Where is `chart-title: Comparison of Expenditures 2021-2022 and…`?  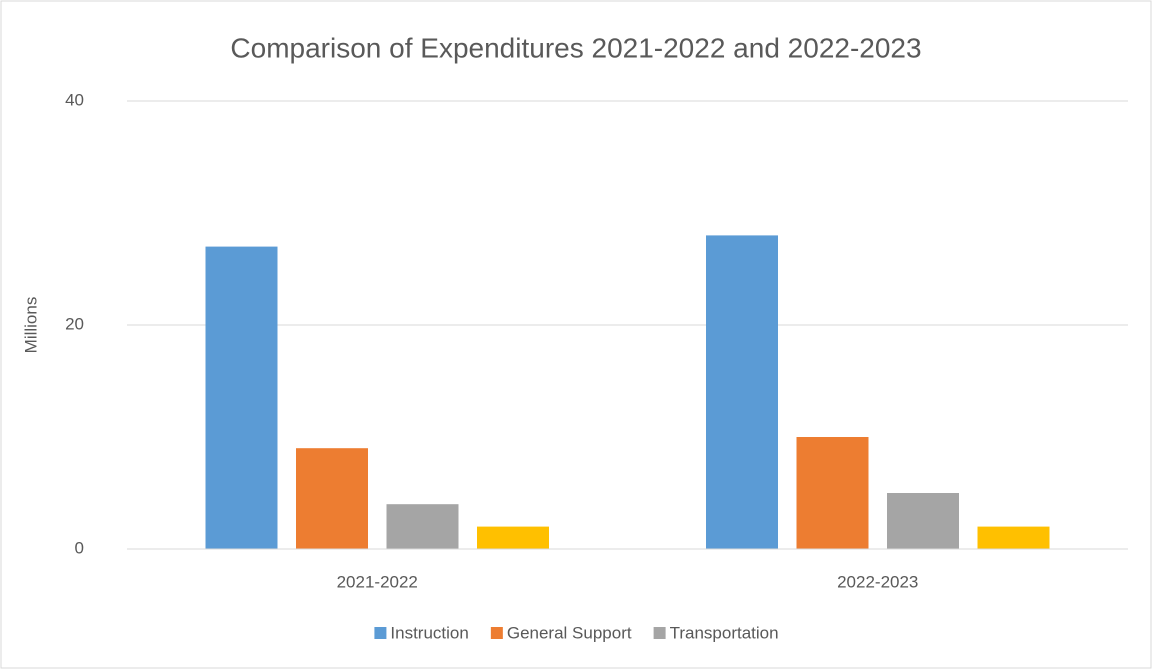
chart-title: Comparison of Expenditures 2021-2022 and… is located at coordinates (575, 47).